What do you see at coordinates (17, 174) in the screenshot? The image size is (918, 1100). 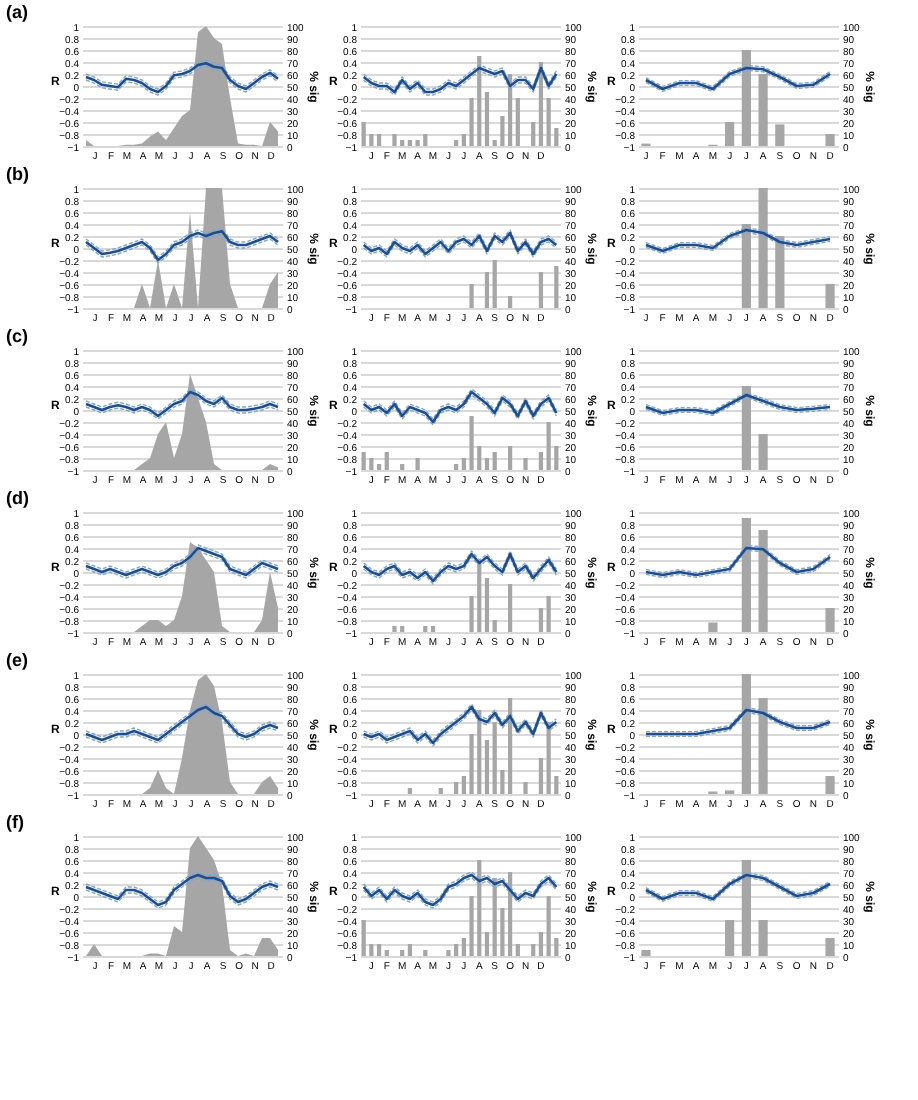 I see `chart-title: (b)` at bounding box center [17, 174].